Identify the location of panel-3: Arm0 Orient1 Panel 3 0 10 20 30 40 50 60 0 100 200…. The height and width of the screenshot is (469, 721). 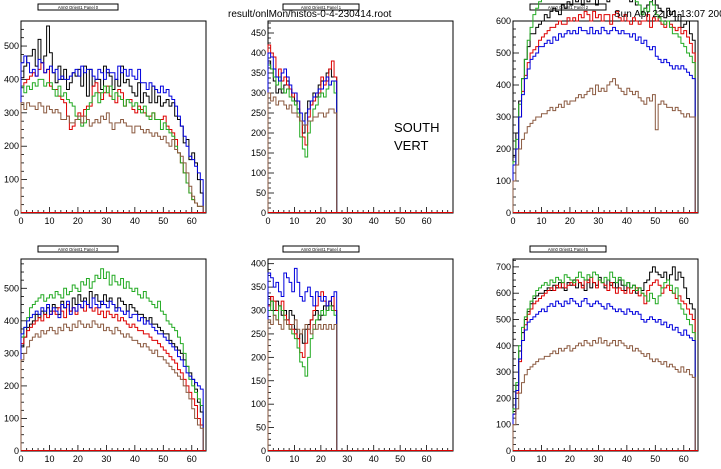
(105, 354).